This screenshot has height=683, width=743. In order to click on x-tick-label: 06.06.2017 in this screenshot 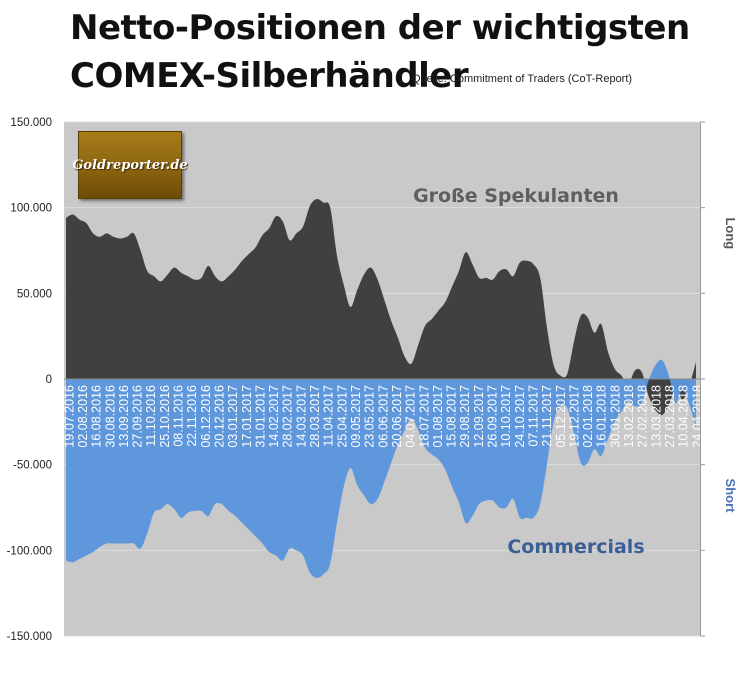, I will do `click(383, 416)`.